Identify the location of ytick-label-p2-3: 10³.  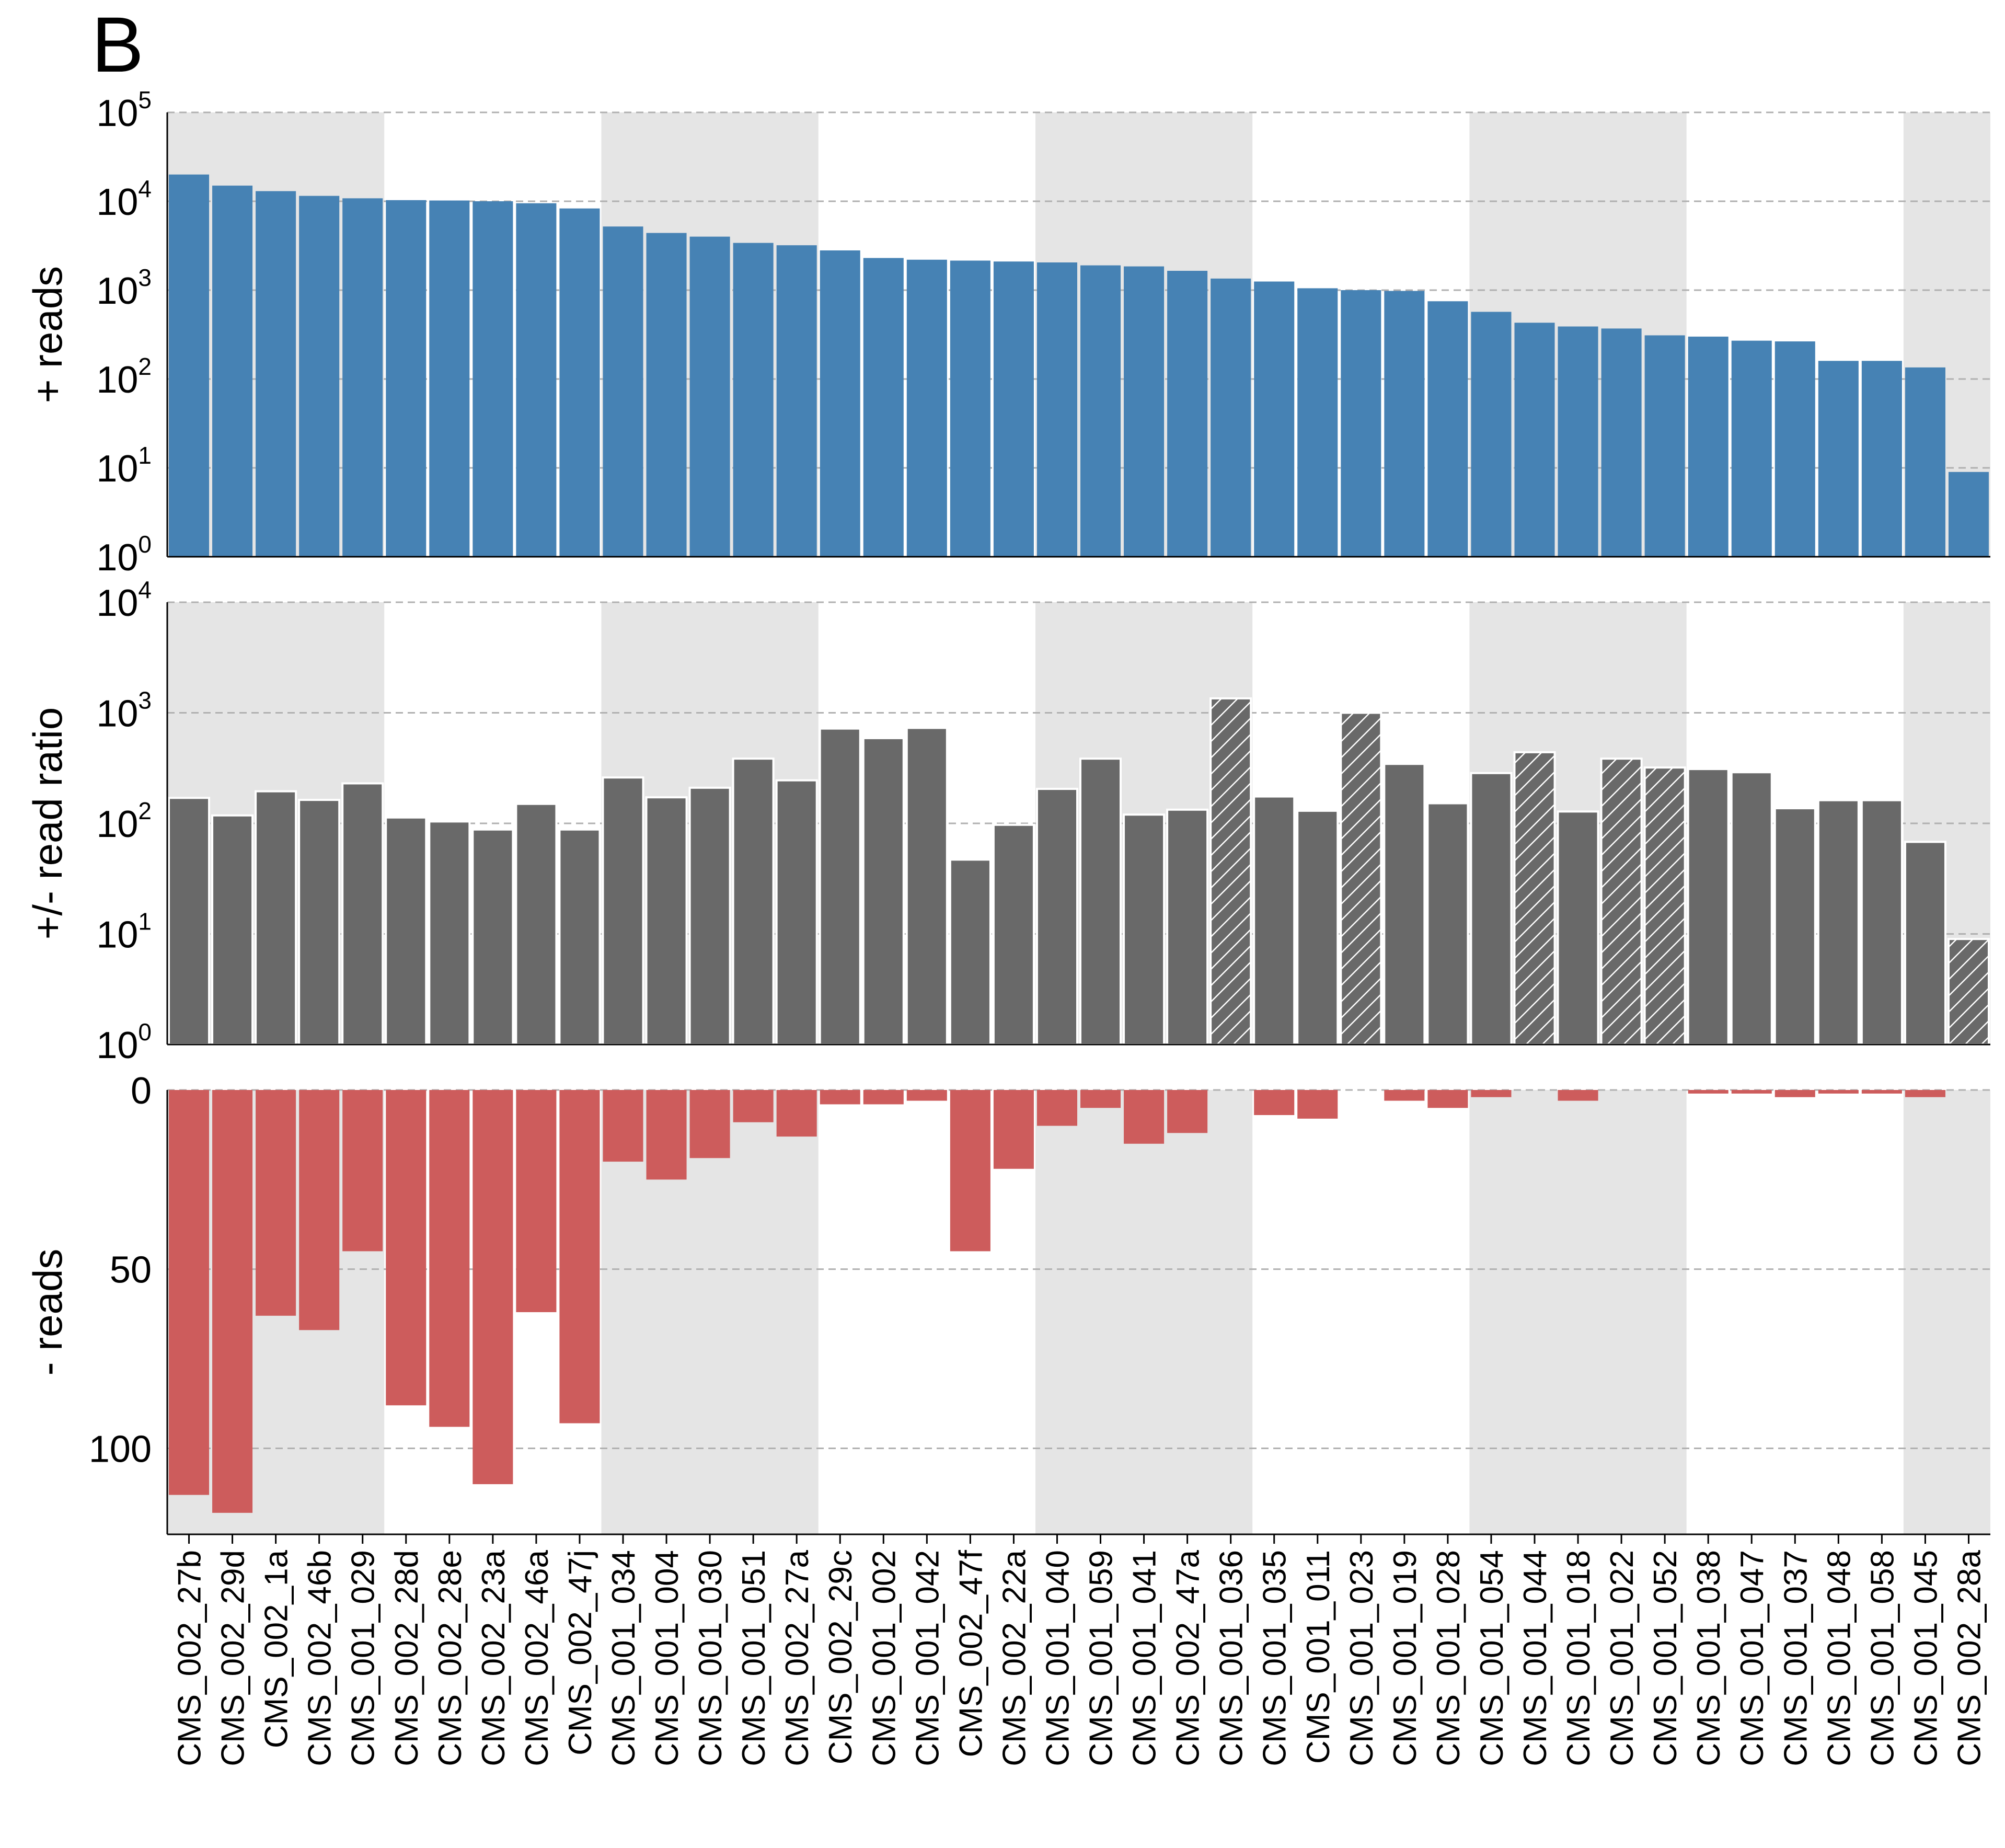
(124, 711).